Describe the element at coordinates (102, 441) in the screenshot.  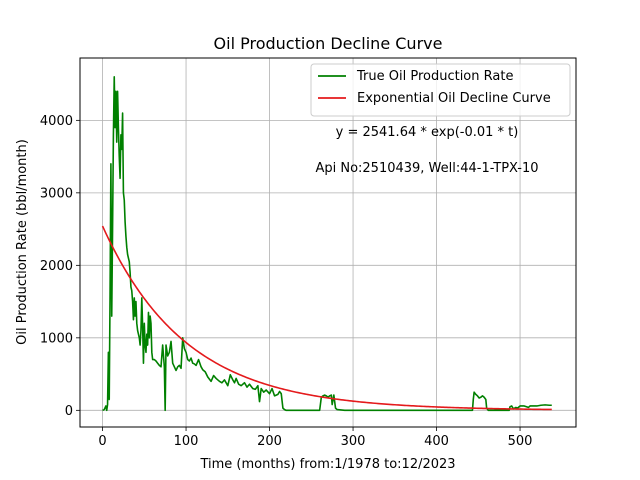
I see `x-tick-label: 0` at that location.